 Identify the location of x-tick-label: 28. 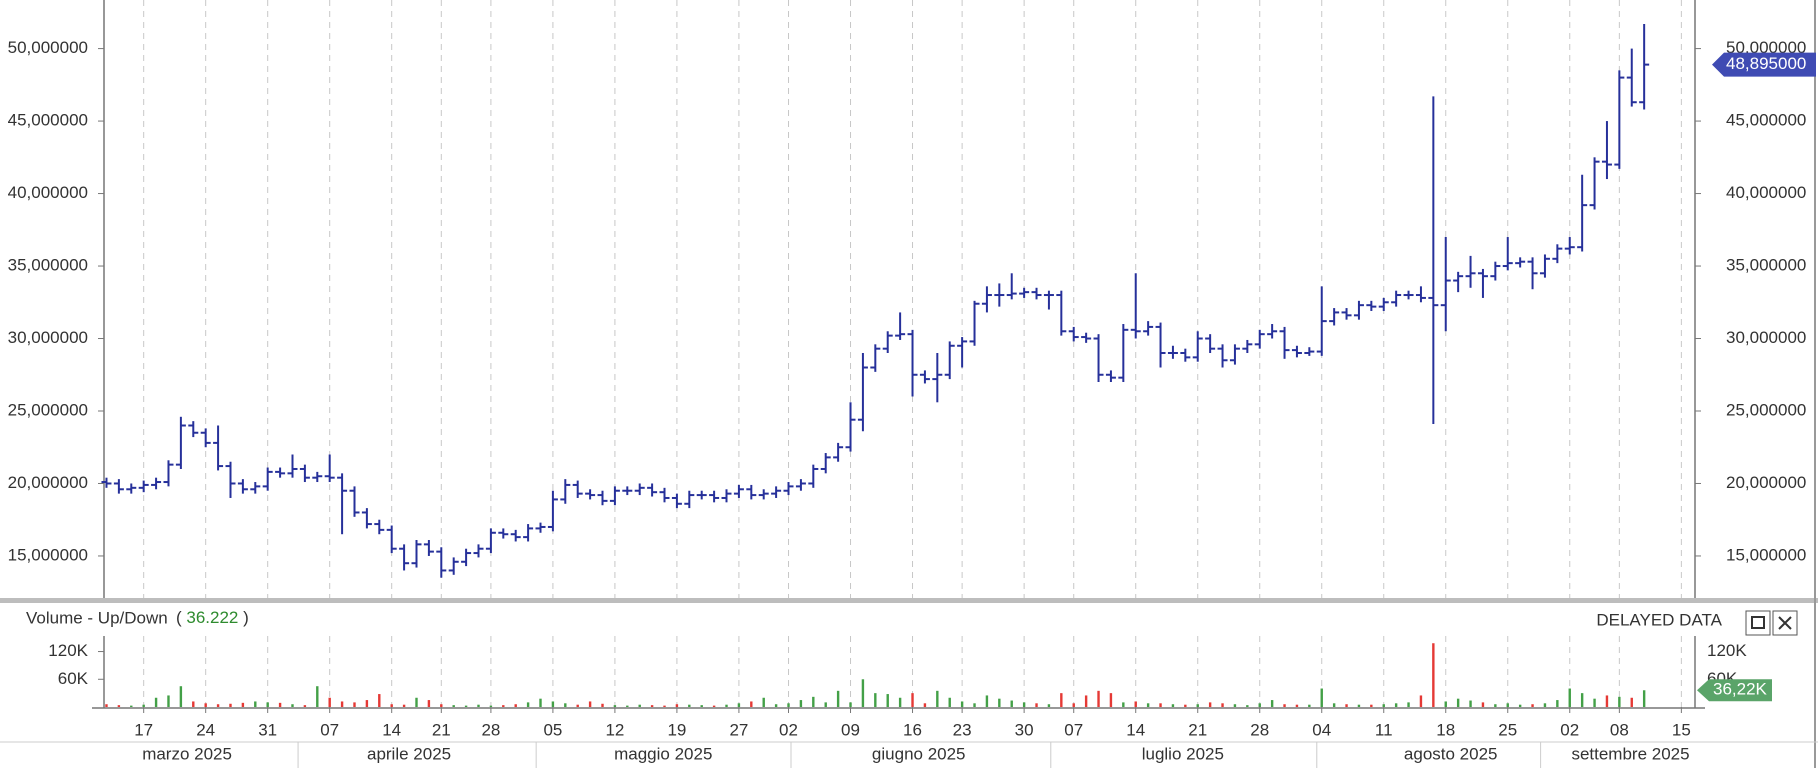
(1259, 729).